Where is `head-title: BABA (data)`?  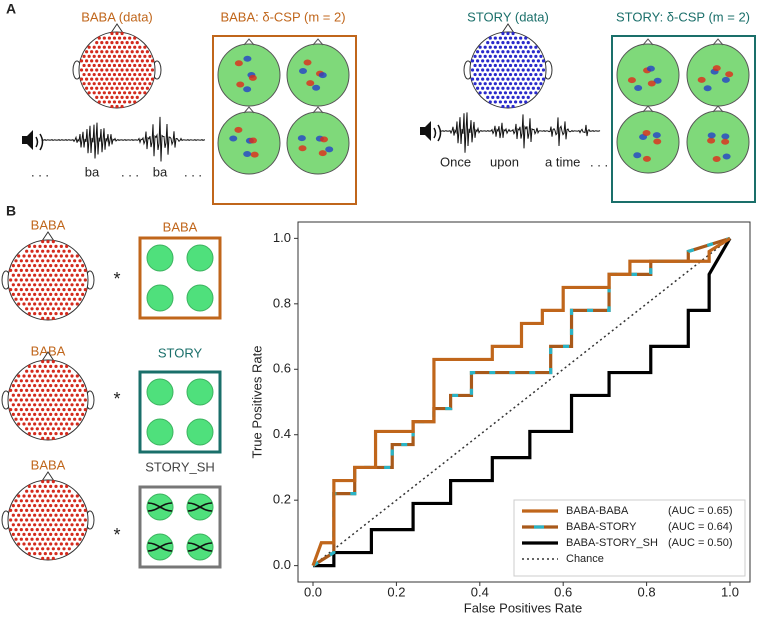
head-title: BABA (data) is located at coordinates (117, 16).